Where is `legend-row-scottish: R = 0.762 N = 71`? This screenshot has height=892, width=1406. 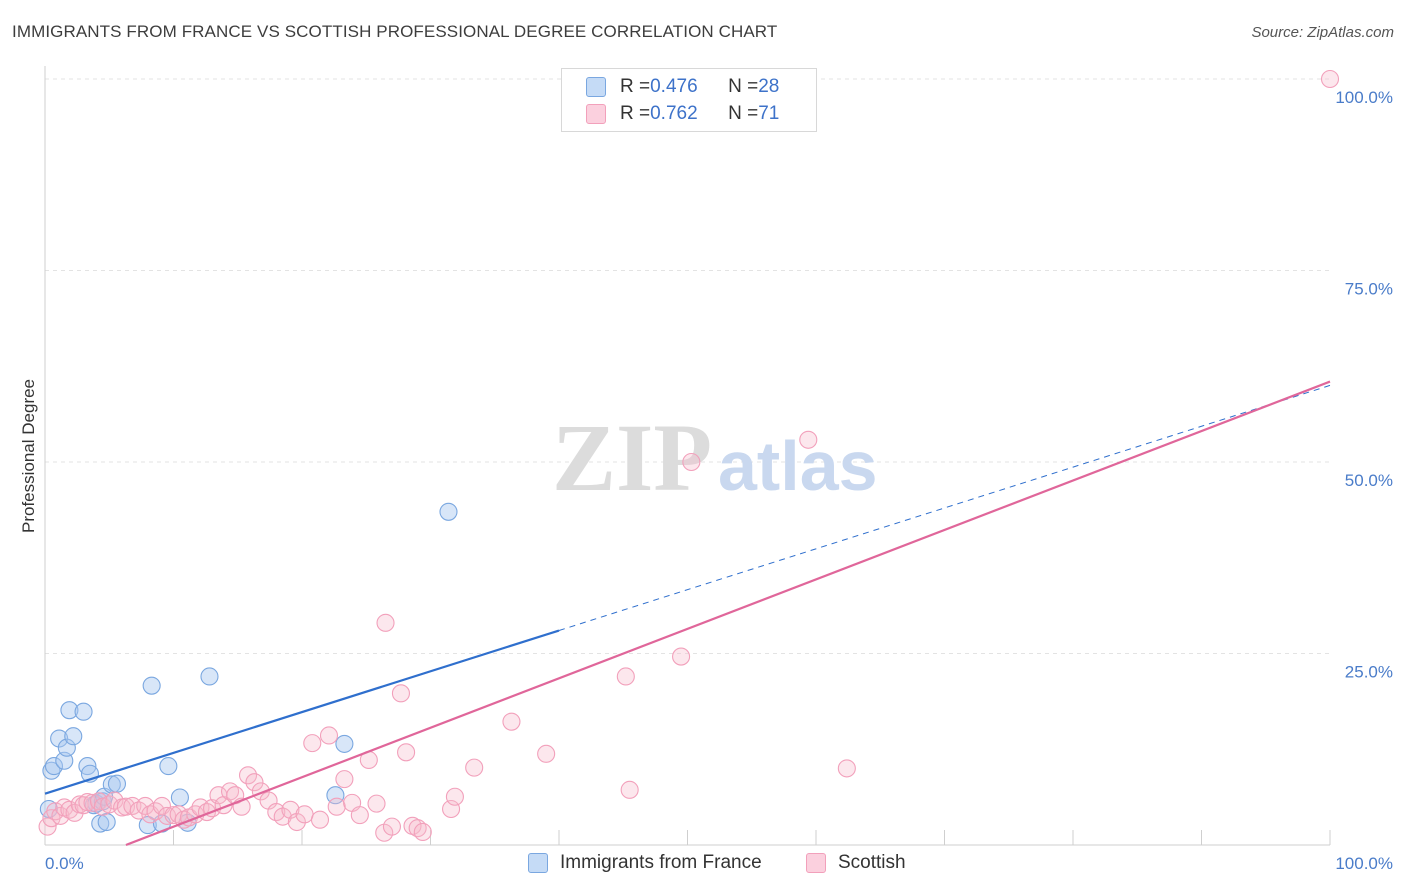 legend-row-scottish: R = 0.762 N = 71 is located at coordinates (682, 114).